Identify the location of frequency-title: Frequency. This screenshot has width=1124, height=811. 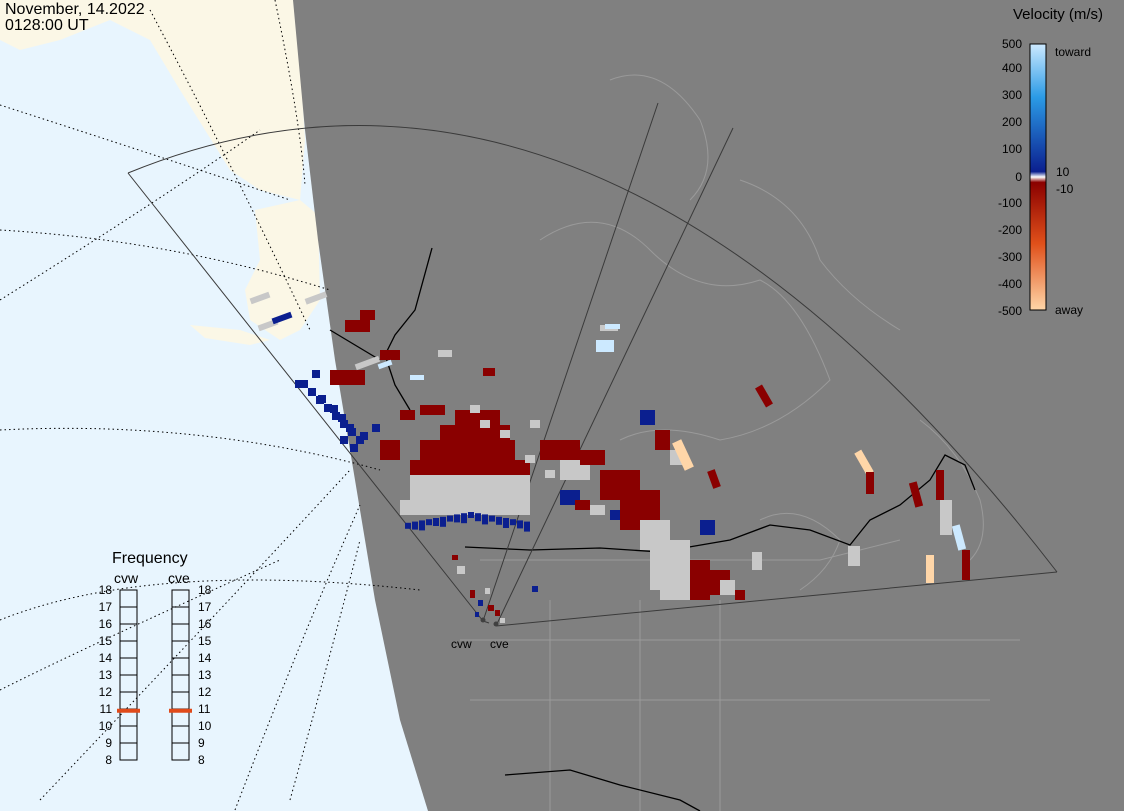
(150, 558).